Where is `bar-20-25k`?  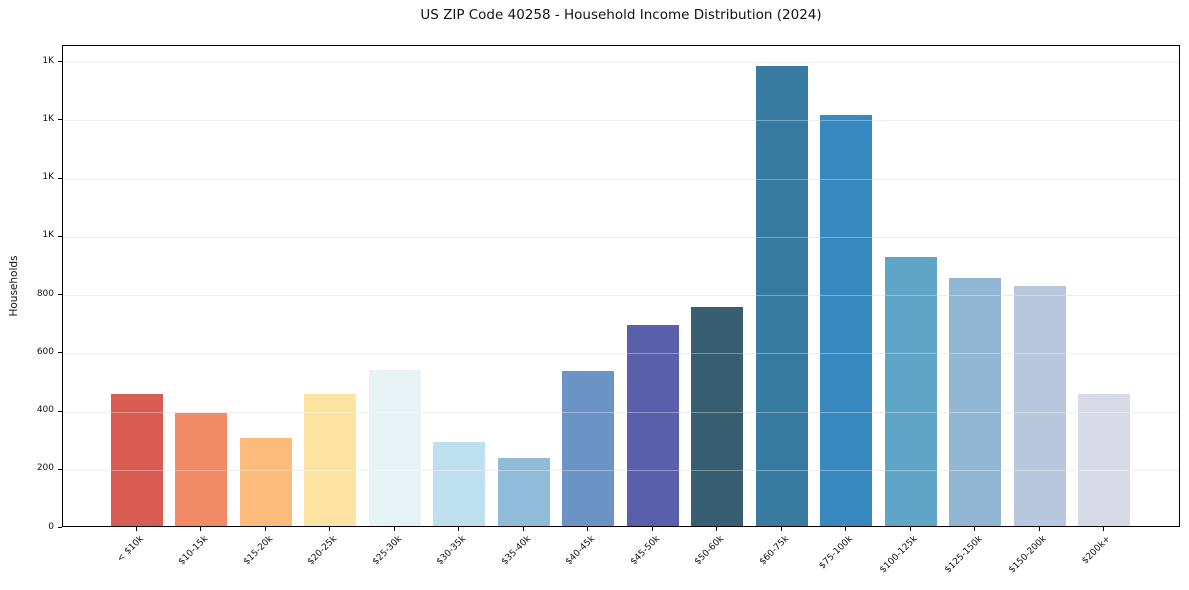 bar-20-25k is located at coordinates (330, 459).